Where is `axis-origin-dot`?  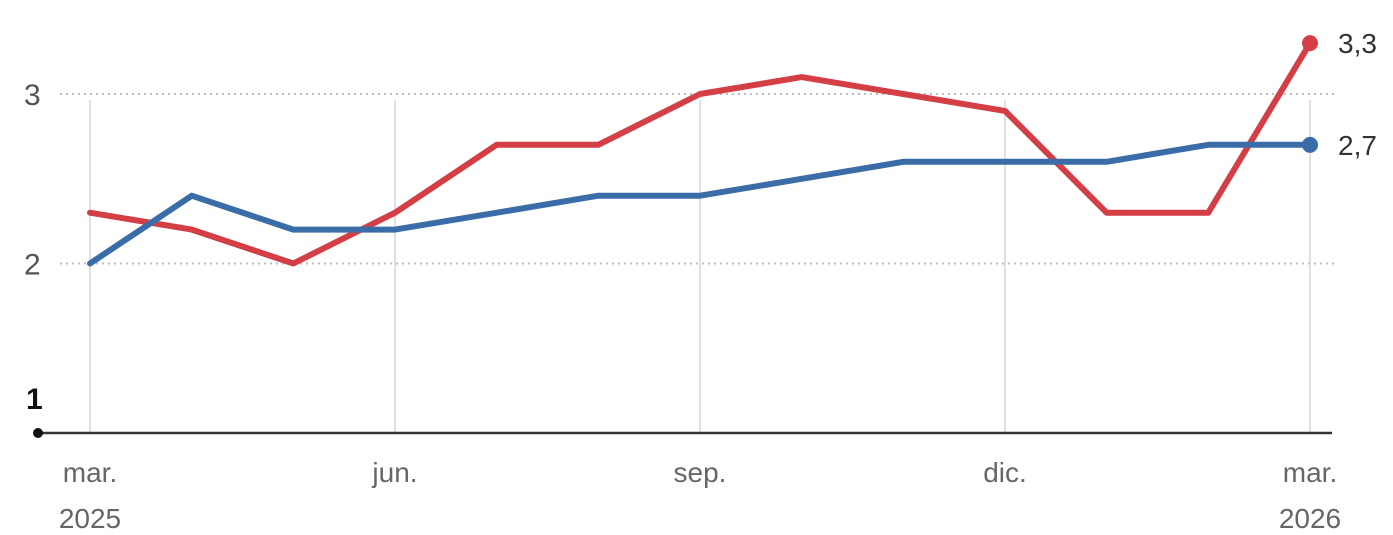
axis-origin-dot is located at coordinates (38, 433).